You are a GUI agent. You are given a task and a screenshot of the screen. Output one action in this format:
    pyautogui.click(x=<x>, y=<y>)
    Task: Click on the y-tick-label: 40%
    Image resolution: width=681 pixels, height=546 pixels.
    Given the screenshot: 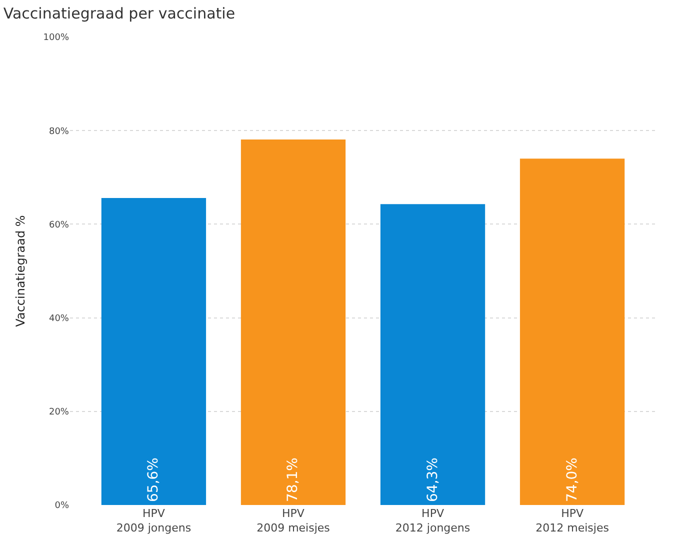 What is the action you would take?
    pyautogui.click(x=59, y=319)
    